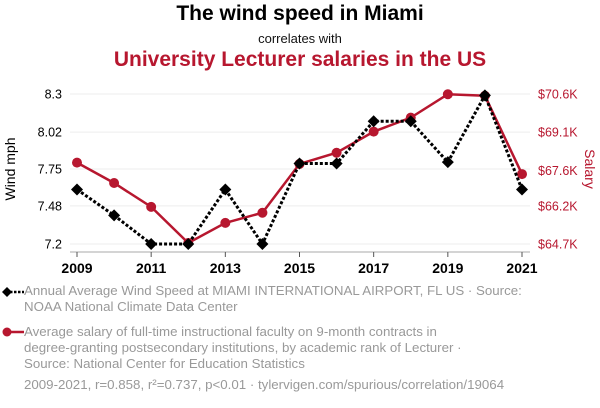  I want to click on x-tick-label: 2015, so click(299, 268).